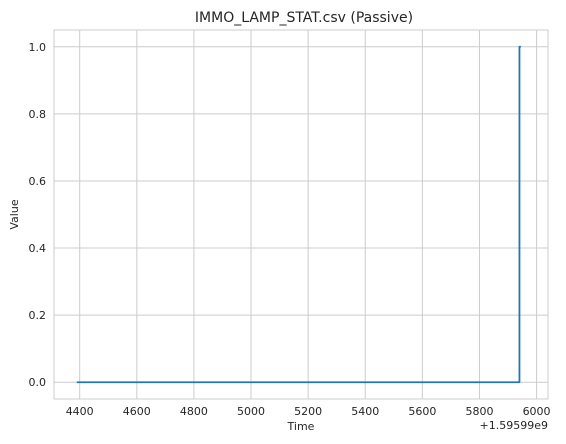  Describe the element at coordinates (38, 215) in the screenshot. I see `y-axis-ticks: 0.0 0.2 0.4 0.6 0.8 1.0` at that location.